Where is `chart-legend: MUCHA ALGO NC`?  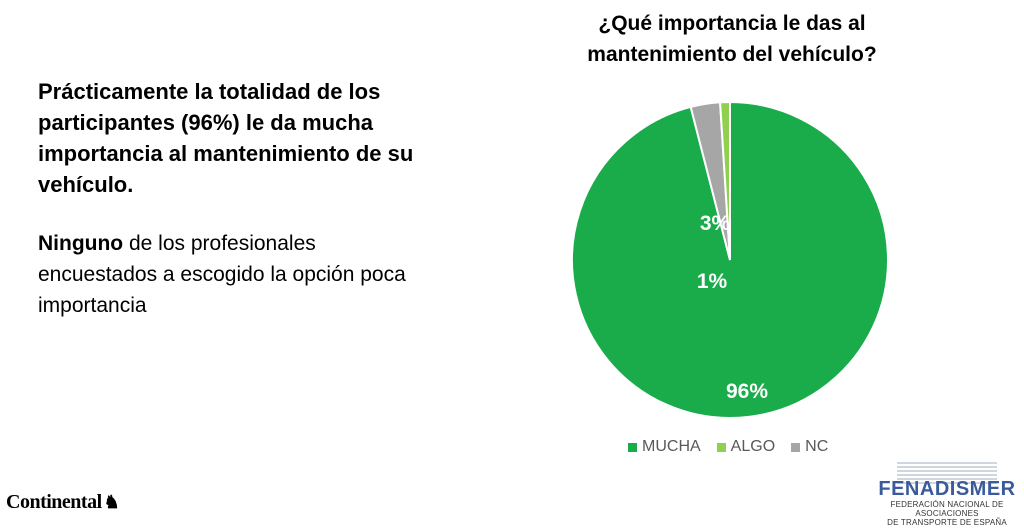 chart-legend: MUCHA ALGO NC is located at coordinates (736, 447).